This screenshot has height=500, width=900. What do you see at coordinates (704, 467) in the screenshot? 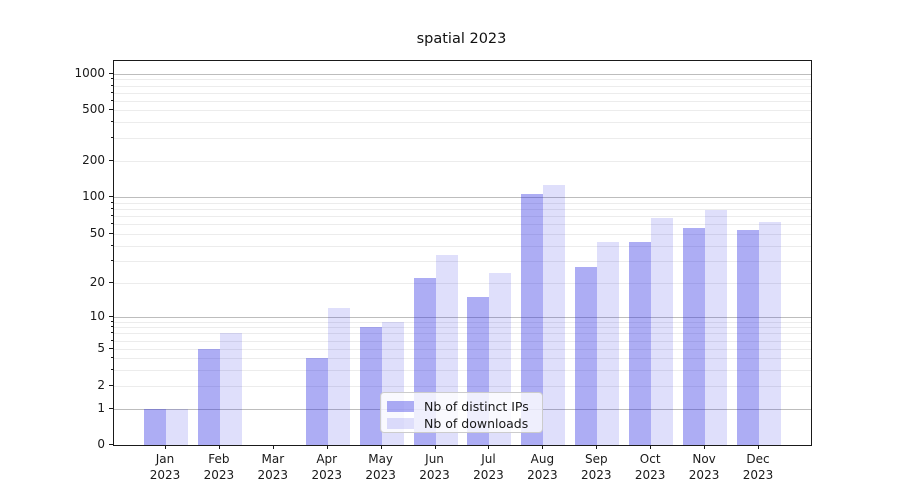
I see `x-tick-label-nov: Nov 2023` at bounding box center [704, 467].